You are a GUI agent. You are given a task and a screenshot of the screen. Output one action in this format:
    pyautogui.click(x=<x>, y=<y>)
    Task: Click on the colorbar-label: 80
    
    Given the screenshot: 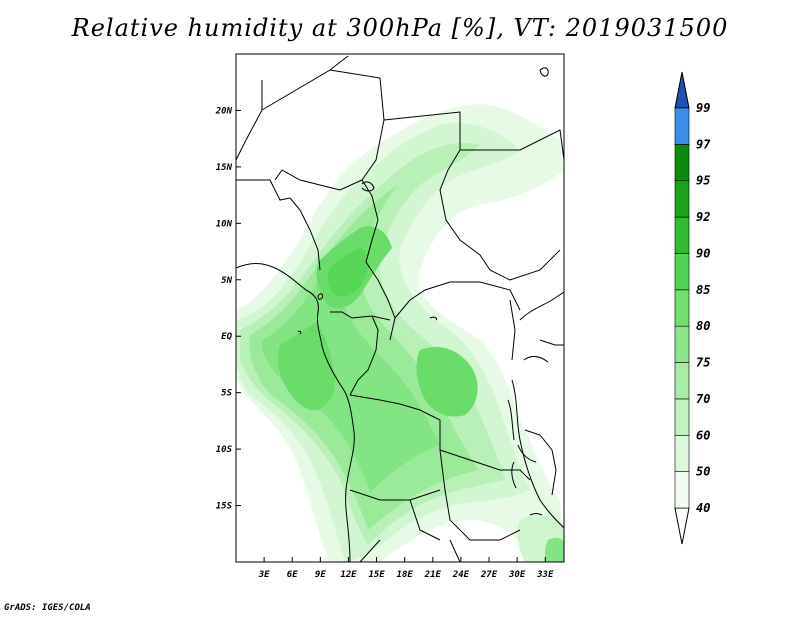 What is the action you would take?
    pyautogui.click(x=703, y=326)
    